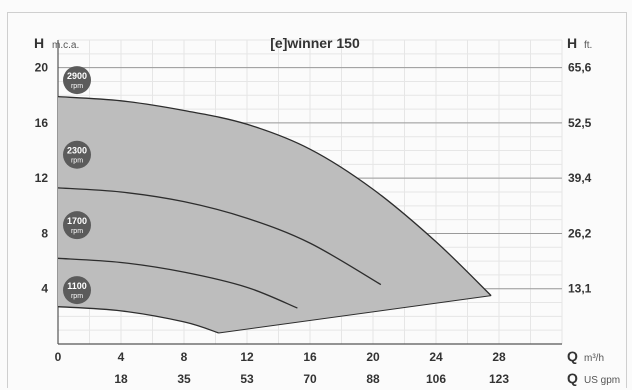 The height and width of the screenshot is (390, 632). I want to click on curve-1100-rpm, so click(138, 320).